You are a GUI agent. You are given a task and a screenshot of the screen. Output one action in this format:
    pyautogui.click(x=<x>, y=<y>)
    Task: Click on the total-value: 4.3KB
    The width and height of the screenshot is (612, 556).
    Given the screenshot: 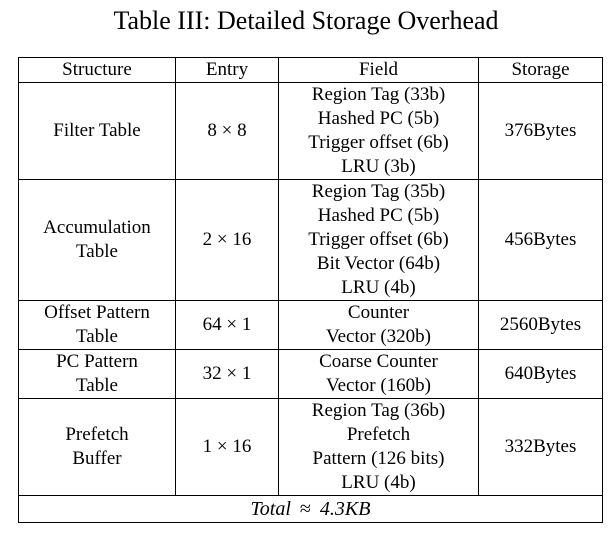 What is the action you would take?
    pyautogui.click(x=345, y=509)
    